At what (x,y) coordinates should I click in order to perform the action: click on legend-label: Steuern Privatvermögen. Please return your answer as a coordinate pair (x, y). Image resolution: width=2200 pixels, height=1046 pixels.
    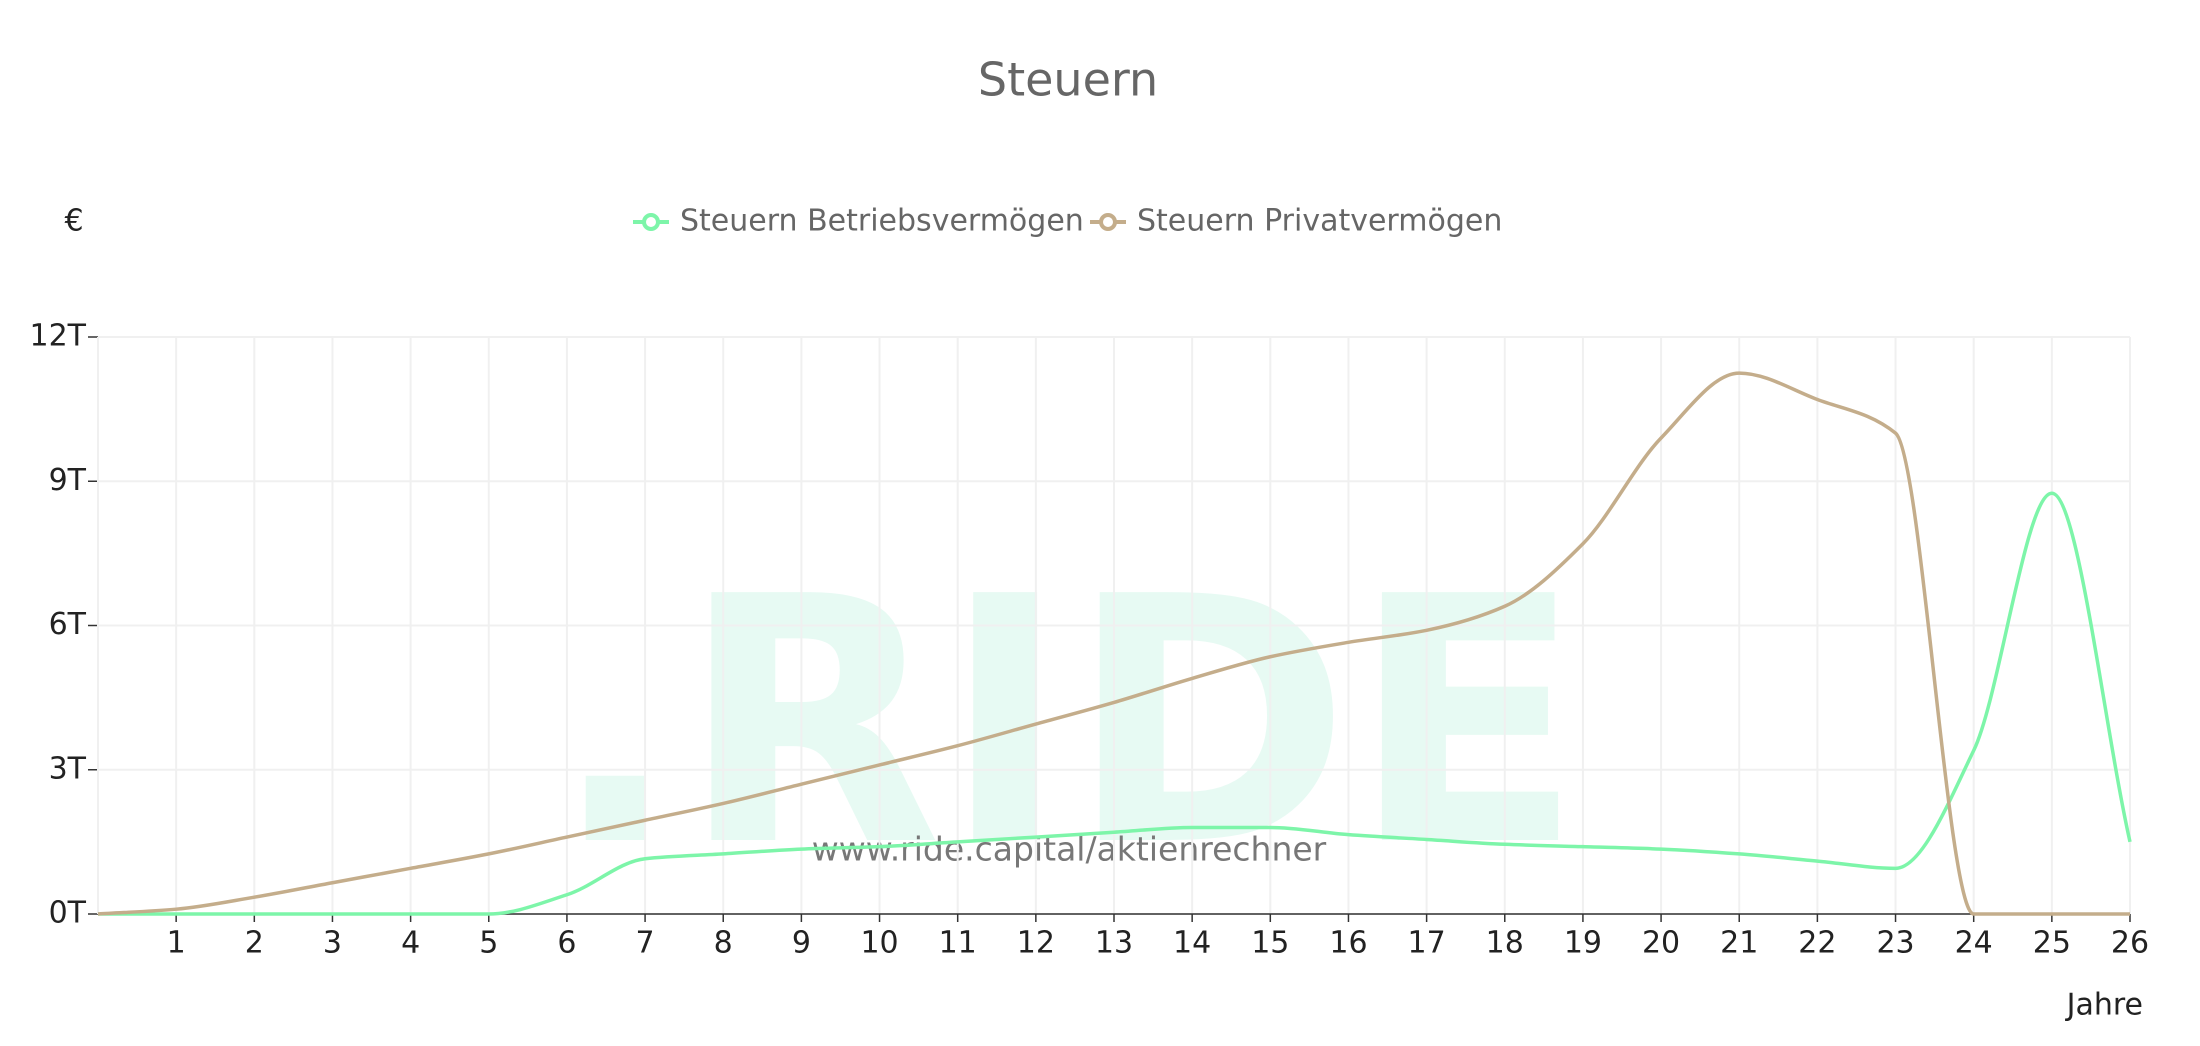
    Looking at the image, I should click on (1319, 221).